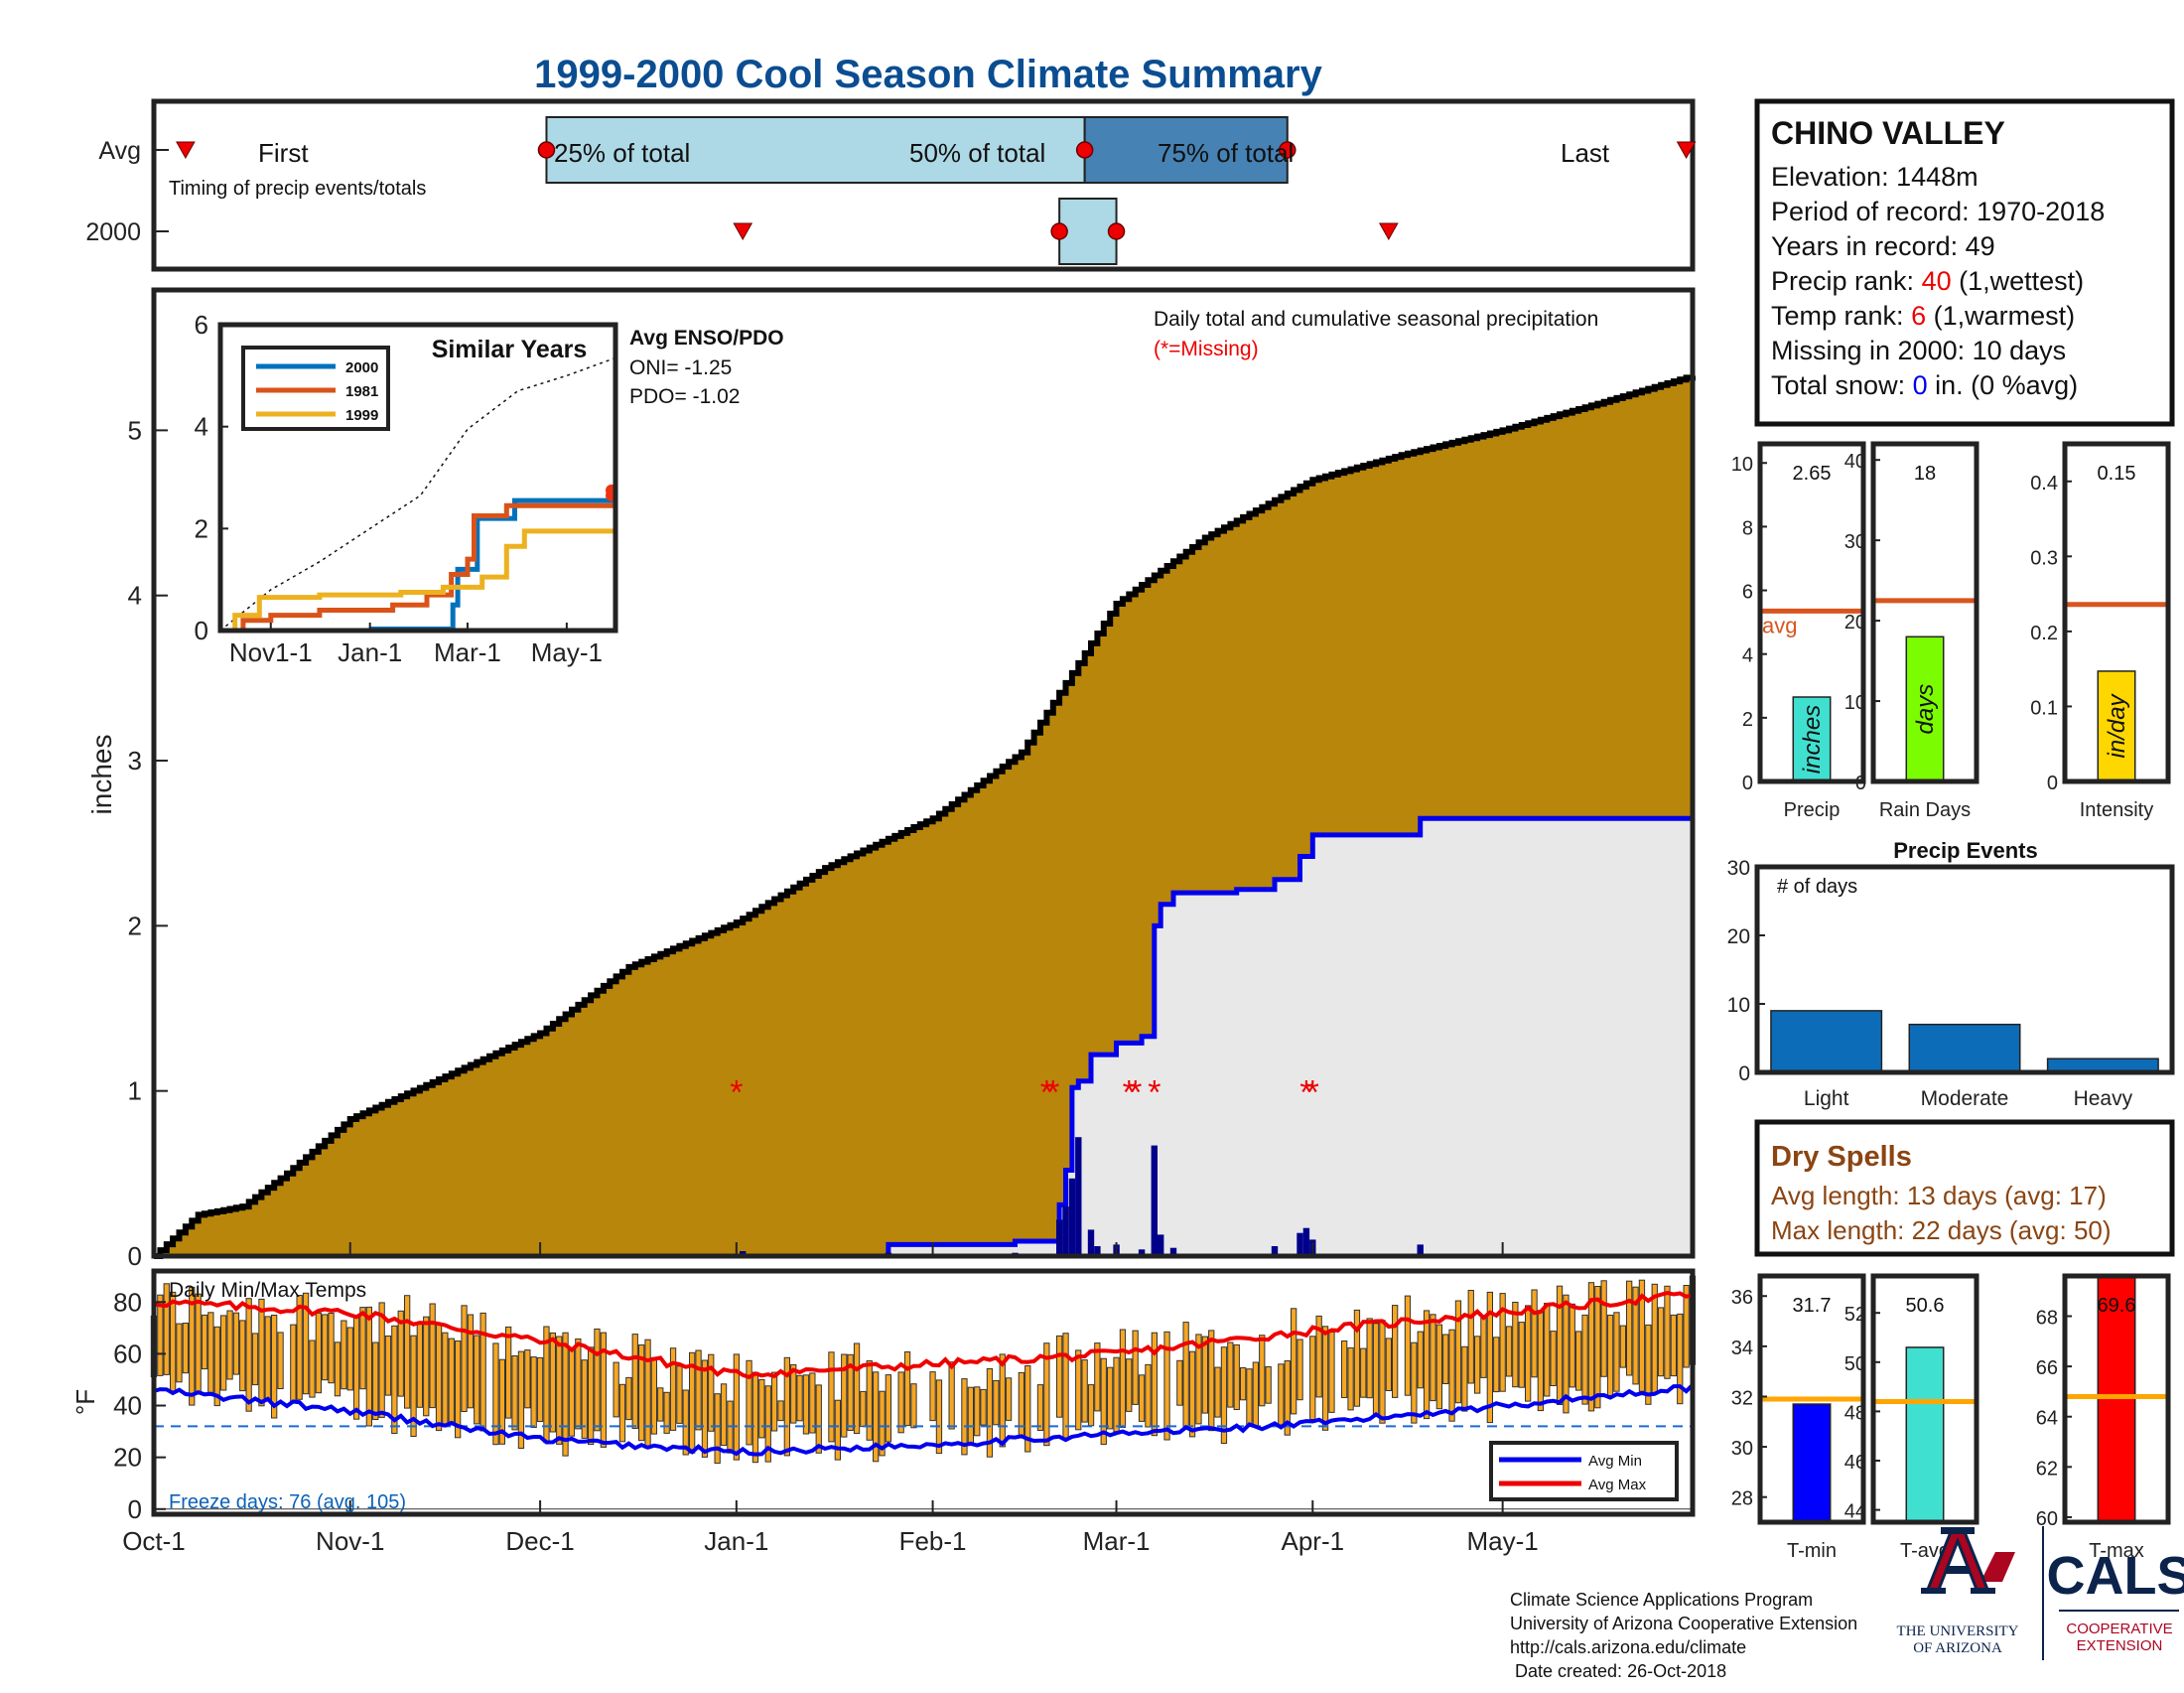 Image resolution: width=2184 pixels, height=1693 pixels. What do you see at coordinates (2044, 633) in the screenshot?
I see `precip-mini-y-tick-label: 0.2` at bounding box center [2044, 633].